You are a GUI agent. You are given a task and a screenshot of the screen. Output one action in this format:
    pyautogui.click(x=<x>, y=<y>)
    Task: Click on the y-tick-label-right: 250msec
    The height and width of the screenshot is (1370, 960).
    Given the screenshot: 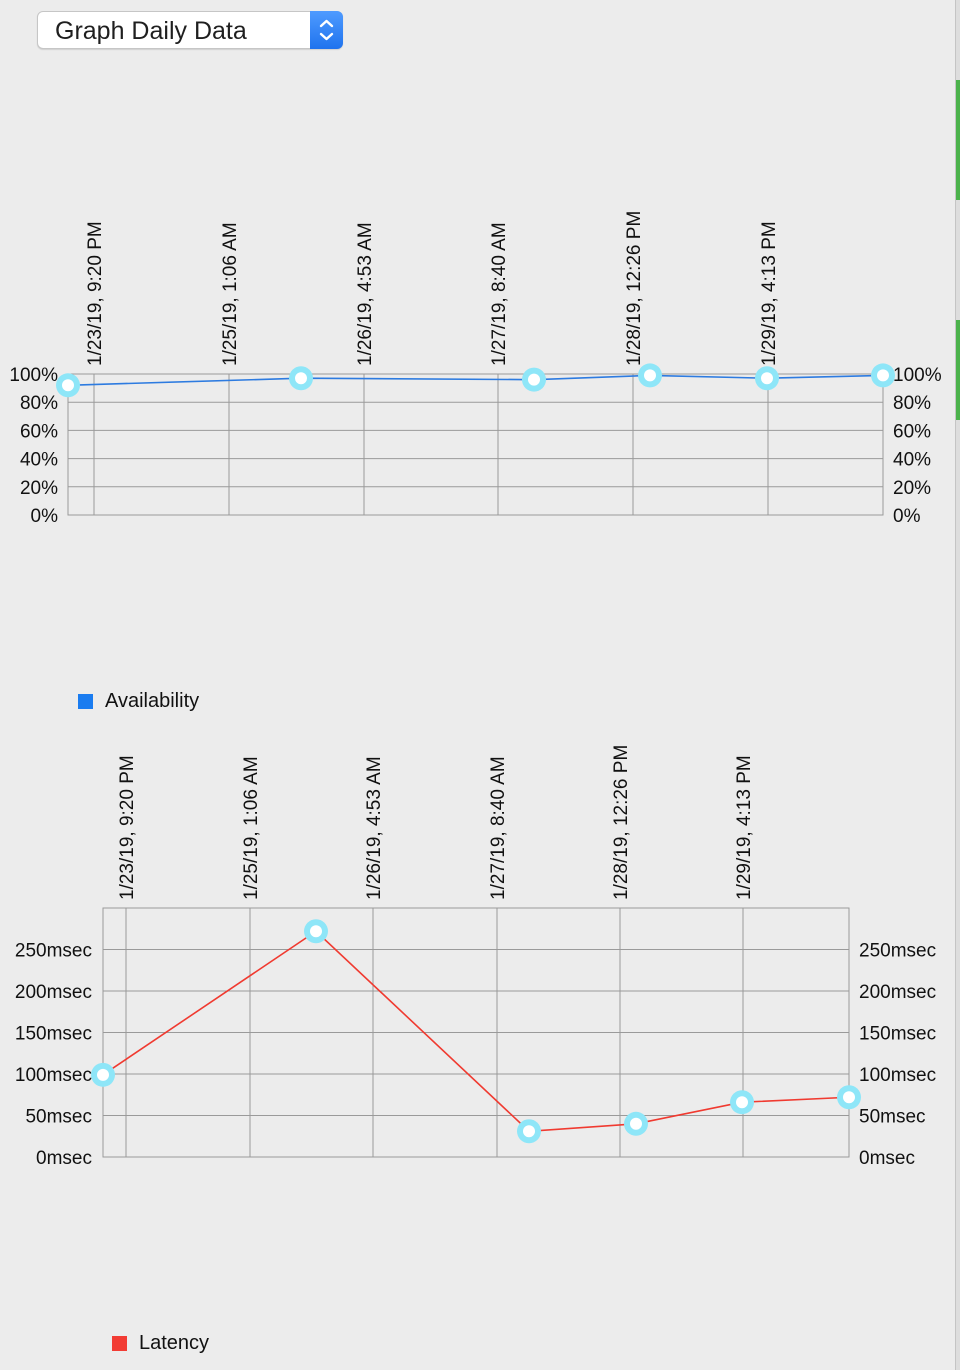 What is the action you would take?
    pyautogui.click(x=897, y=951)
    